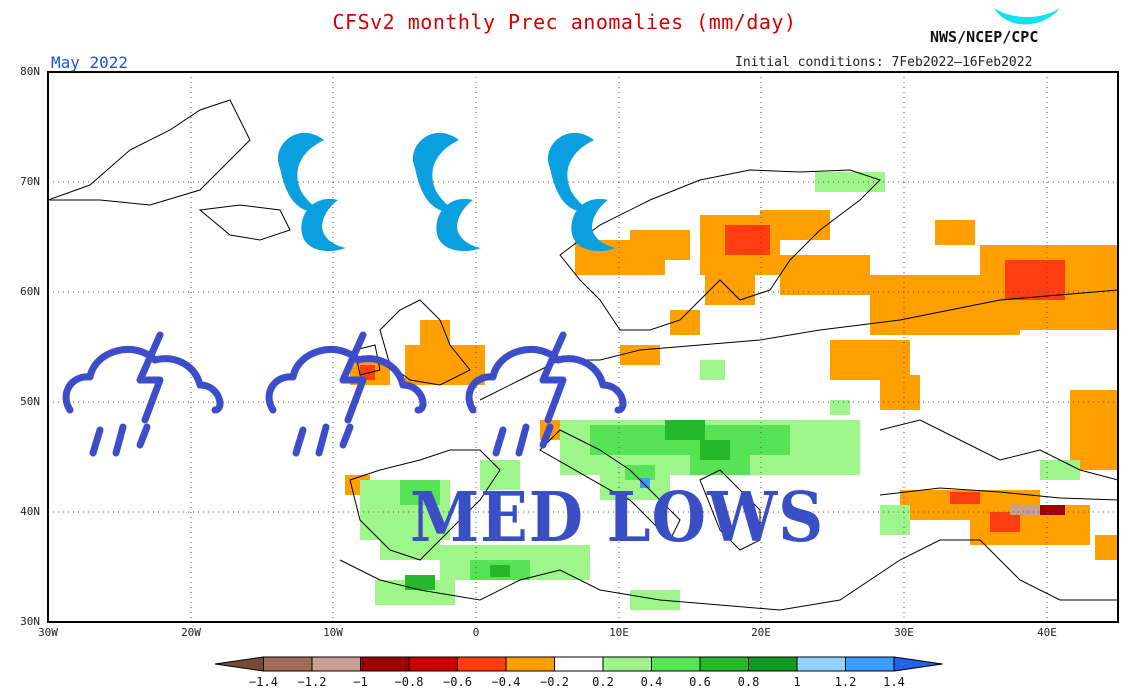 Image resolution: width=1129 pixels, height=693 pixels. What do you see at coordinates (894, 682) in the screenshot?
I see `colorbar-label: 1.4` at bounding box center [894, 682].